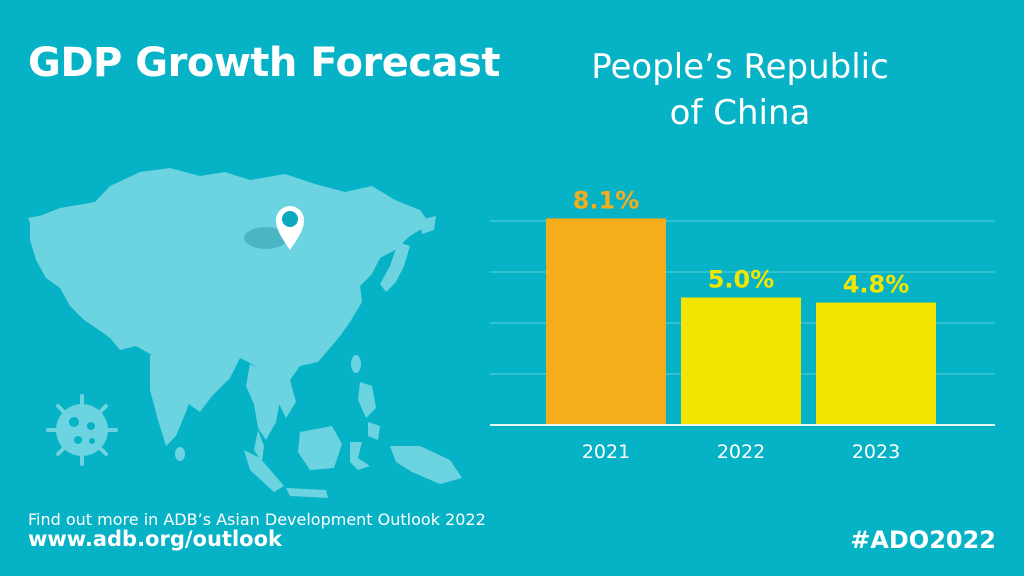 The image size is (1024, 576). I want to click on x-tick-2021: 2021, so click(606, 452).